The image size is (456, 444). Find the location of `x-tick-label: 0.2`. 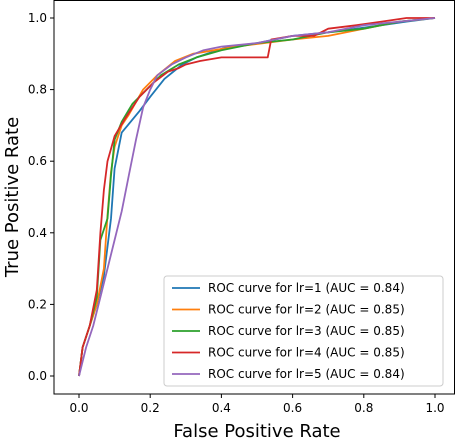

x-tick-label: 0.2 is located at coordinates (150, 408).